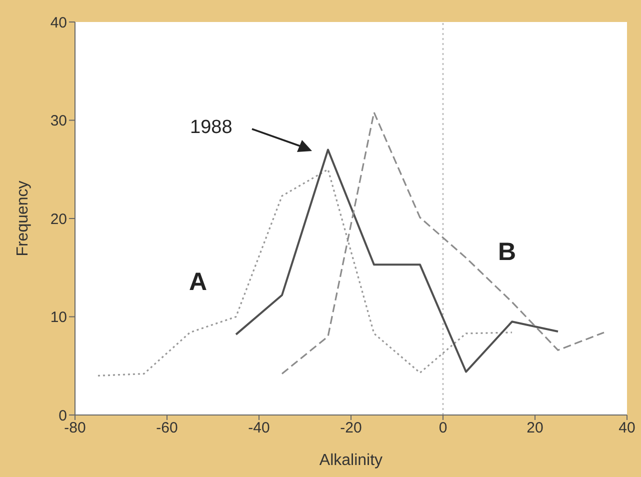 This screenshot has height=477, width=641. I want to click on y-tick-label: 30, so click(58, 121).